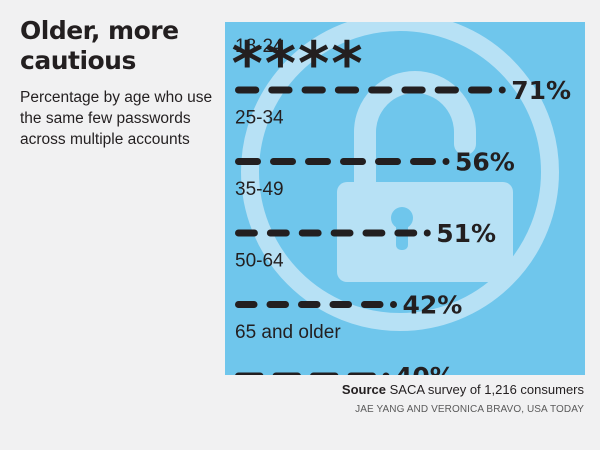  What do you see at coordinates (486, 389) in the screenshot?
I see `source-text: SACA survey of 1,216 consumers` at bounding box center [486, 389].